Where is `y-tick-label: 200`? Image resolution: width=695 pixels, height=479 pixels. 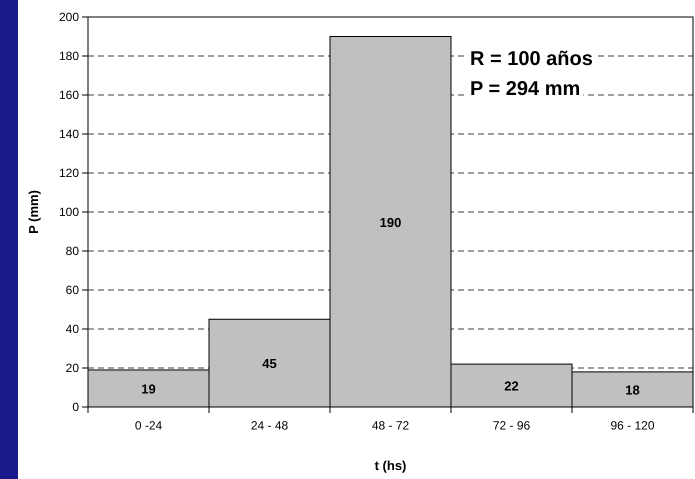
y-tick-label: 200 is located at coordinates (69, 17).